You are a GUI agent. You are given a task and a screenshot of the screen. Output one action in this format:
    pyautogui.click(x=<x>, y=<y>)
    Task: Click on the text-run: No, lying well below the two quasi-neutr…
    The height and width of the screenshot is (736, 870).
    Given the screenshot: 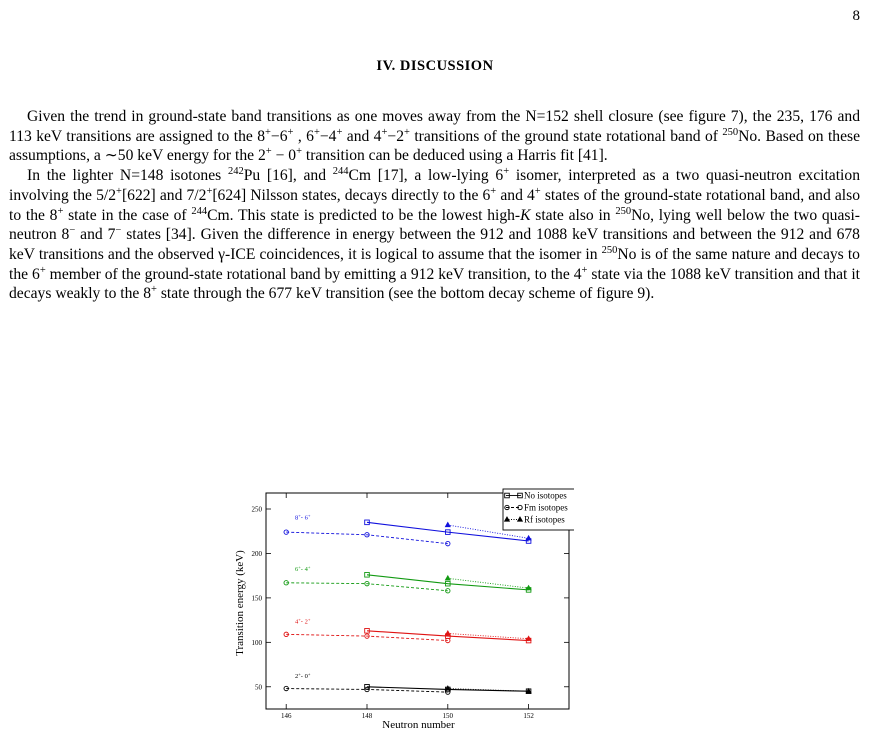 What is the action you would take?
    pyautogui.click(x=434, y=225)
    